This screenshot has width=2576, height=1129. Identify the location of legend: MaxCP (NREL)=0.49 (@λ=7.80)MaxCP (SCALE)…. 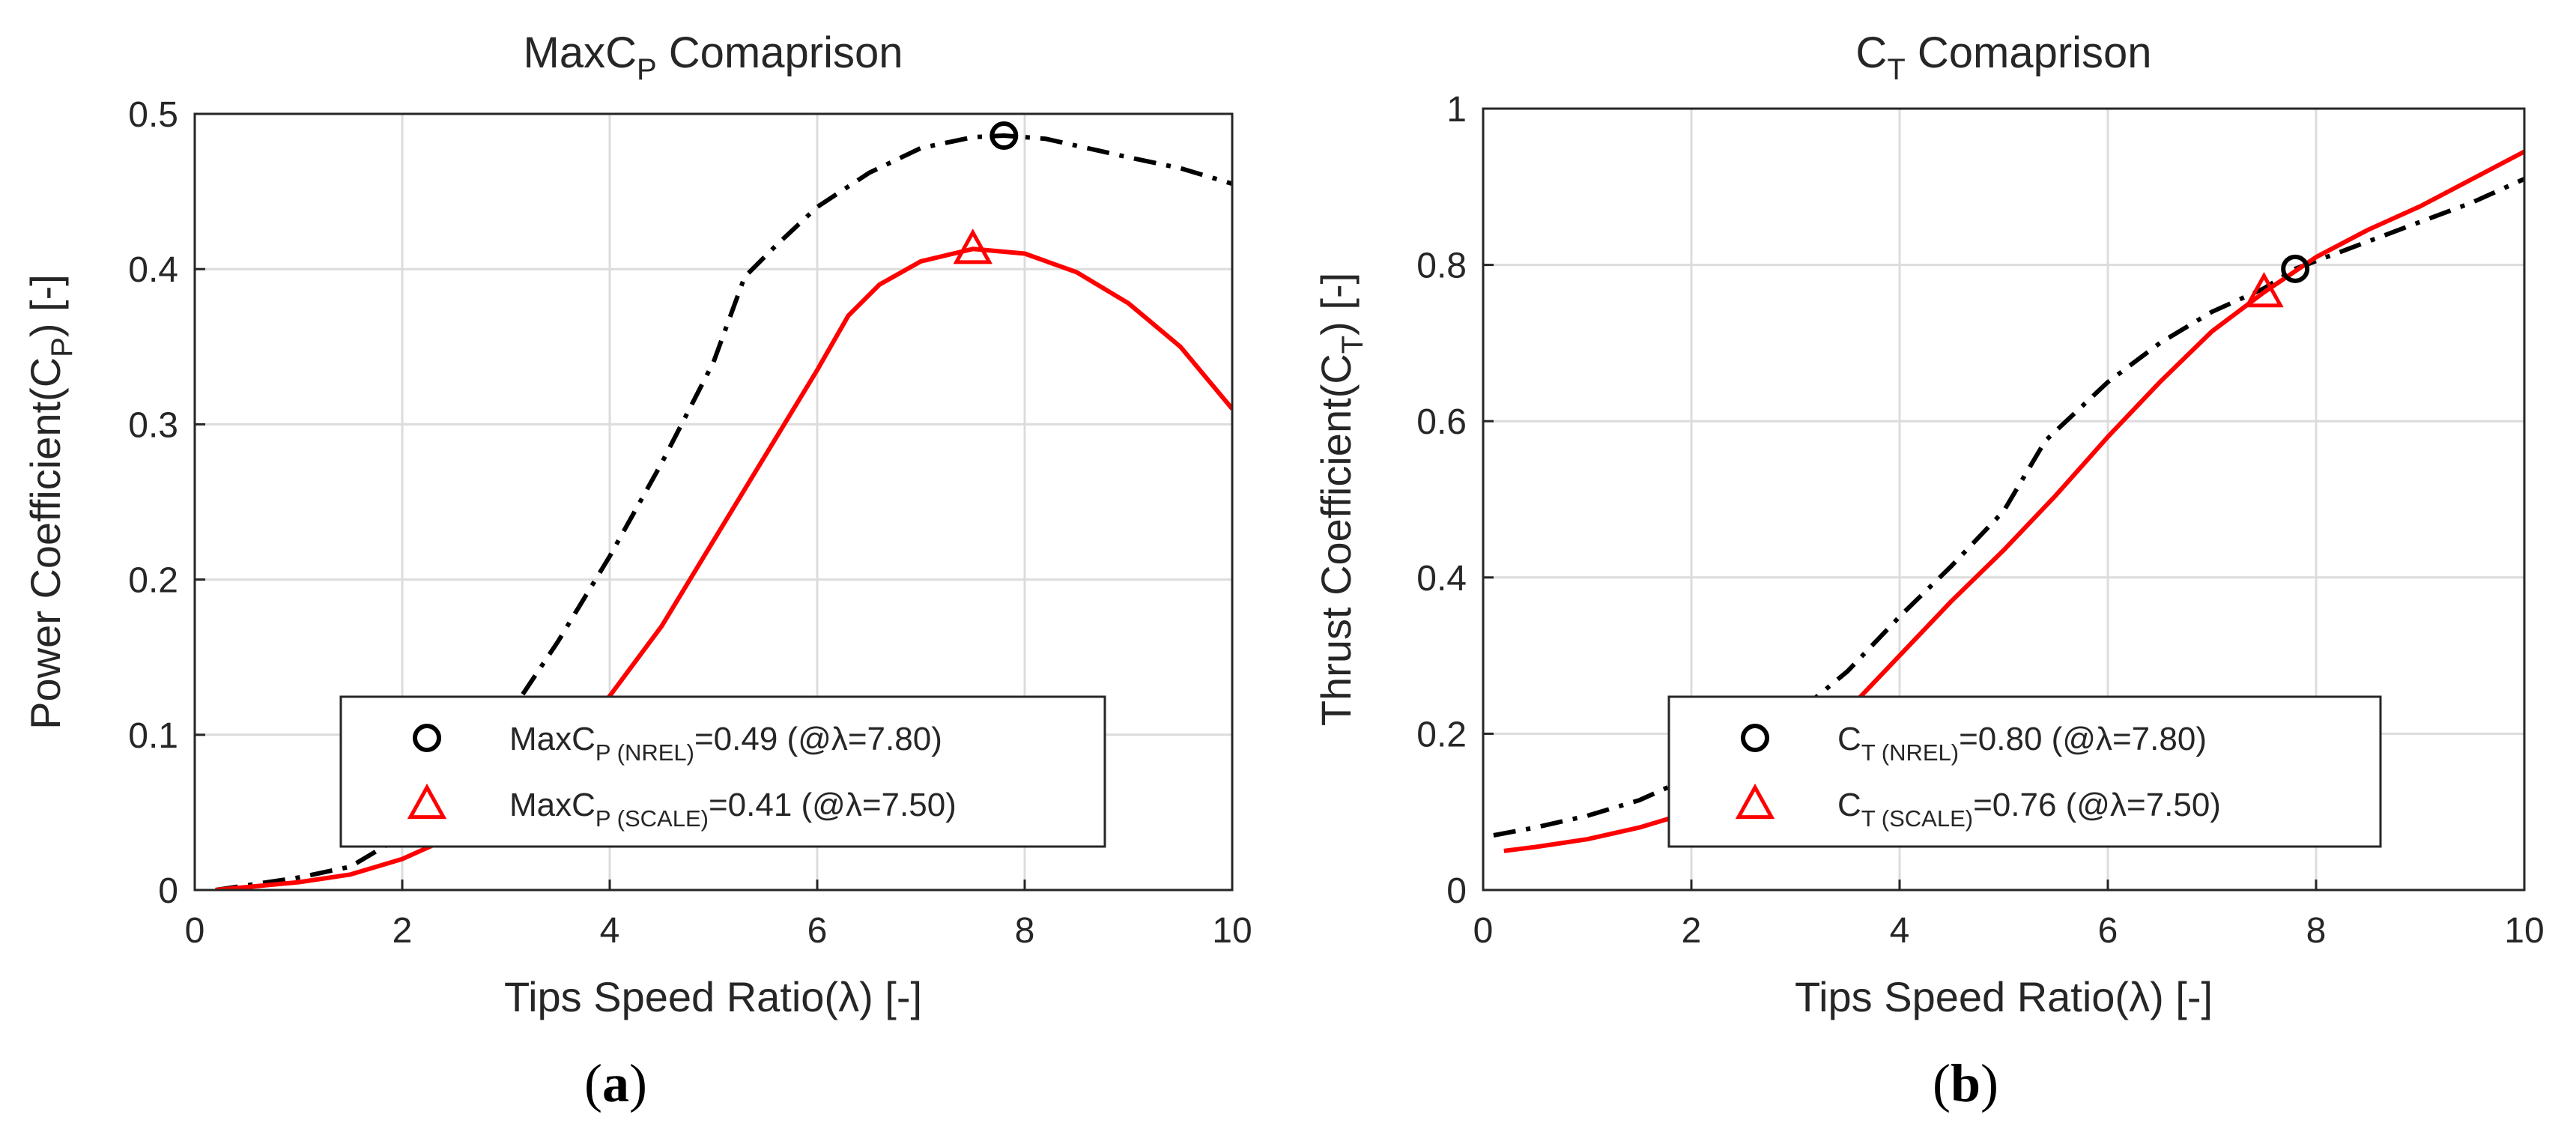
(722, 771).